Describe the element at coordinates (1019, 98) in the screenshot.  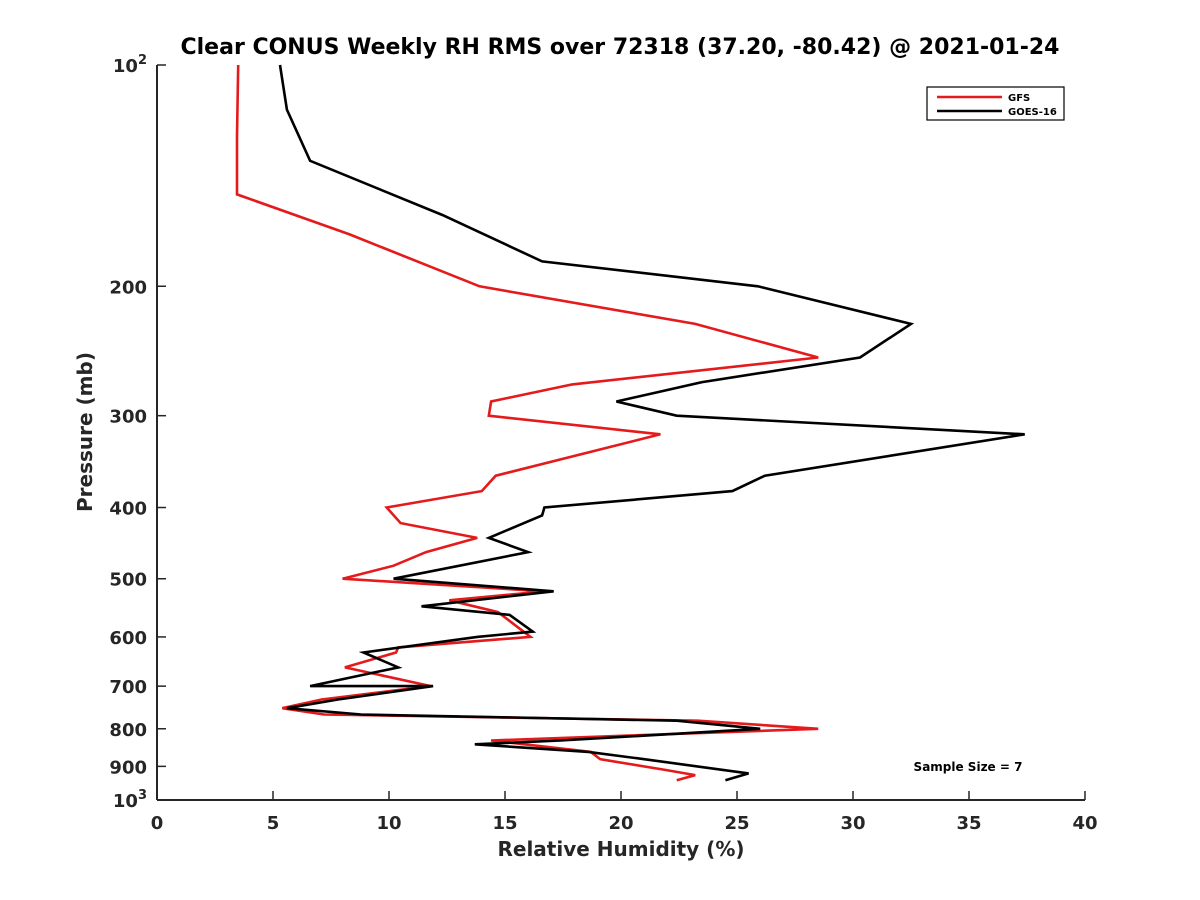
I see `legend-label-gfs: GFS` at that location.